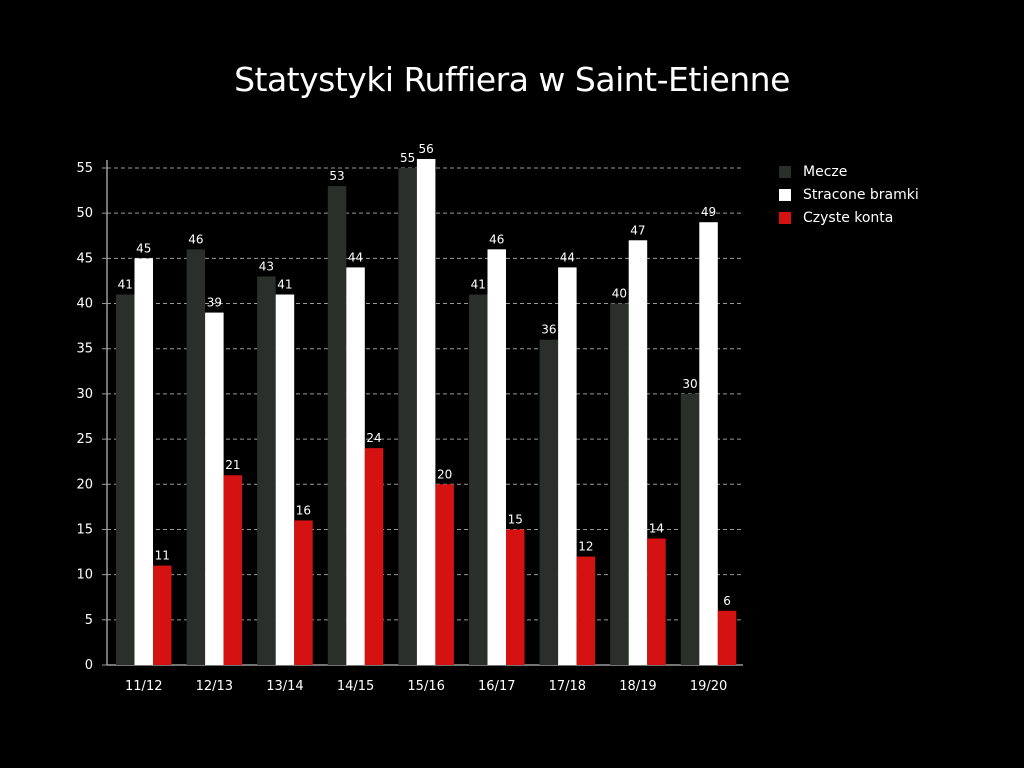 The width and height of the screenshot is (1024, 768). What do you see at coordinates (84, 213) in the screenshot?
I see `y-tick-label: 50` at bounding box center [84, 213].